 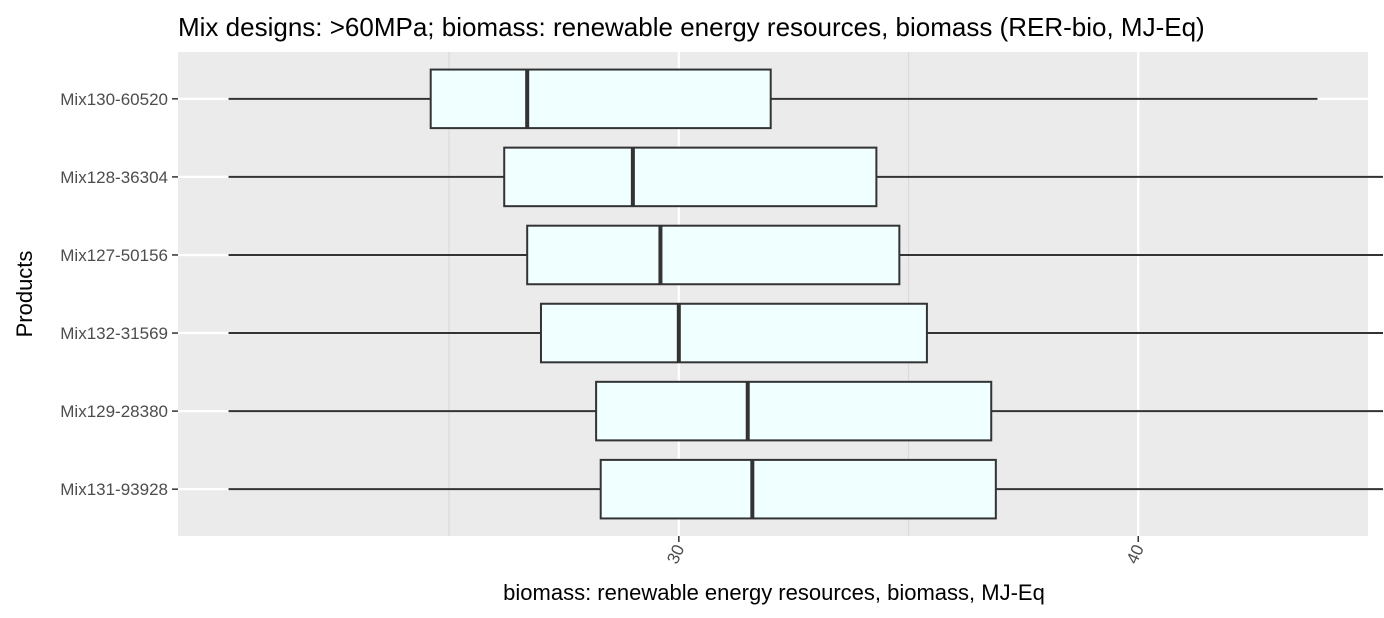 What do you see at coordinates (114, 177) in the screenshot?
I see `y-tick-label: Mix128-36304` at bounding box center [114, 177].